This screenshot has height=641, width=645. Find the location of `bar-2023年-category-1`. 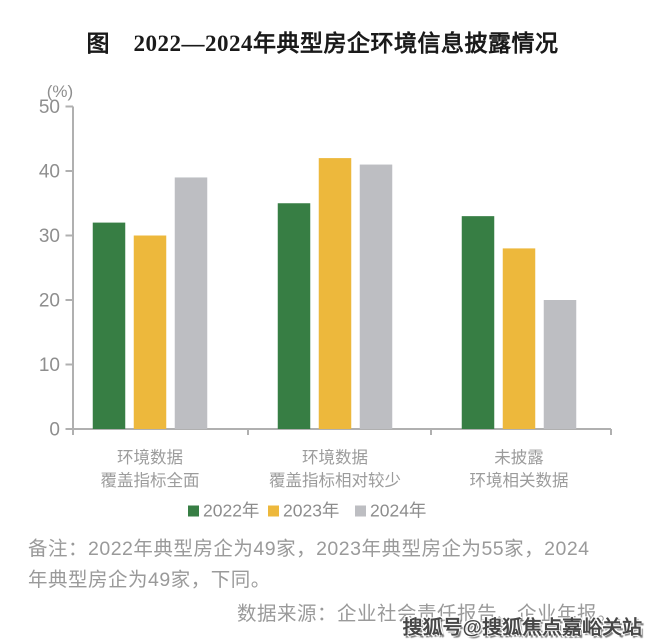

bar-2023年-category-1 is located at coordinates (150, 332).